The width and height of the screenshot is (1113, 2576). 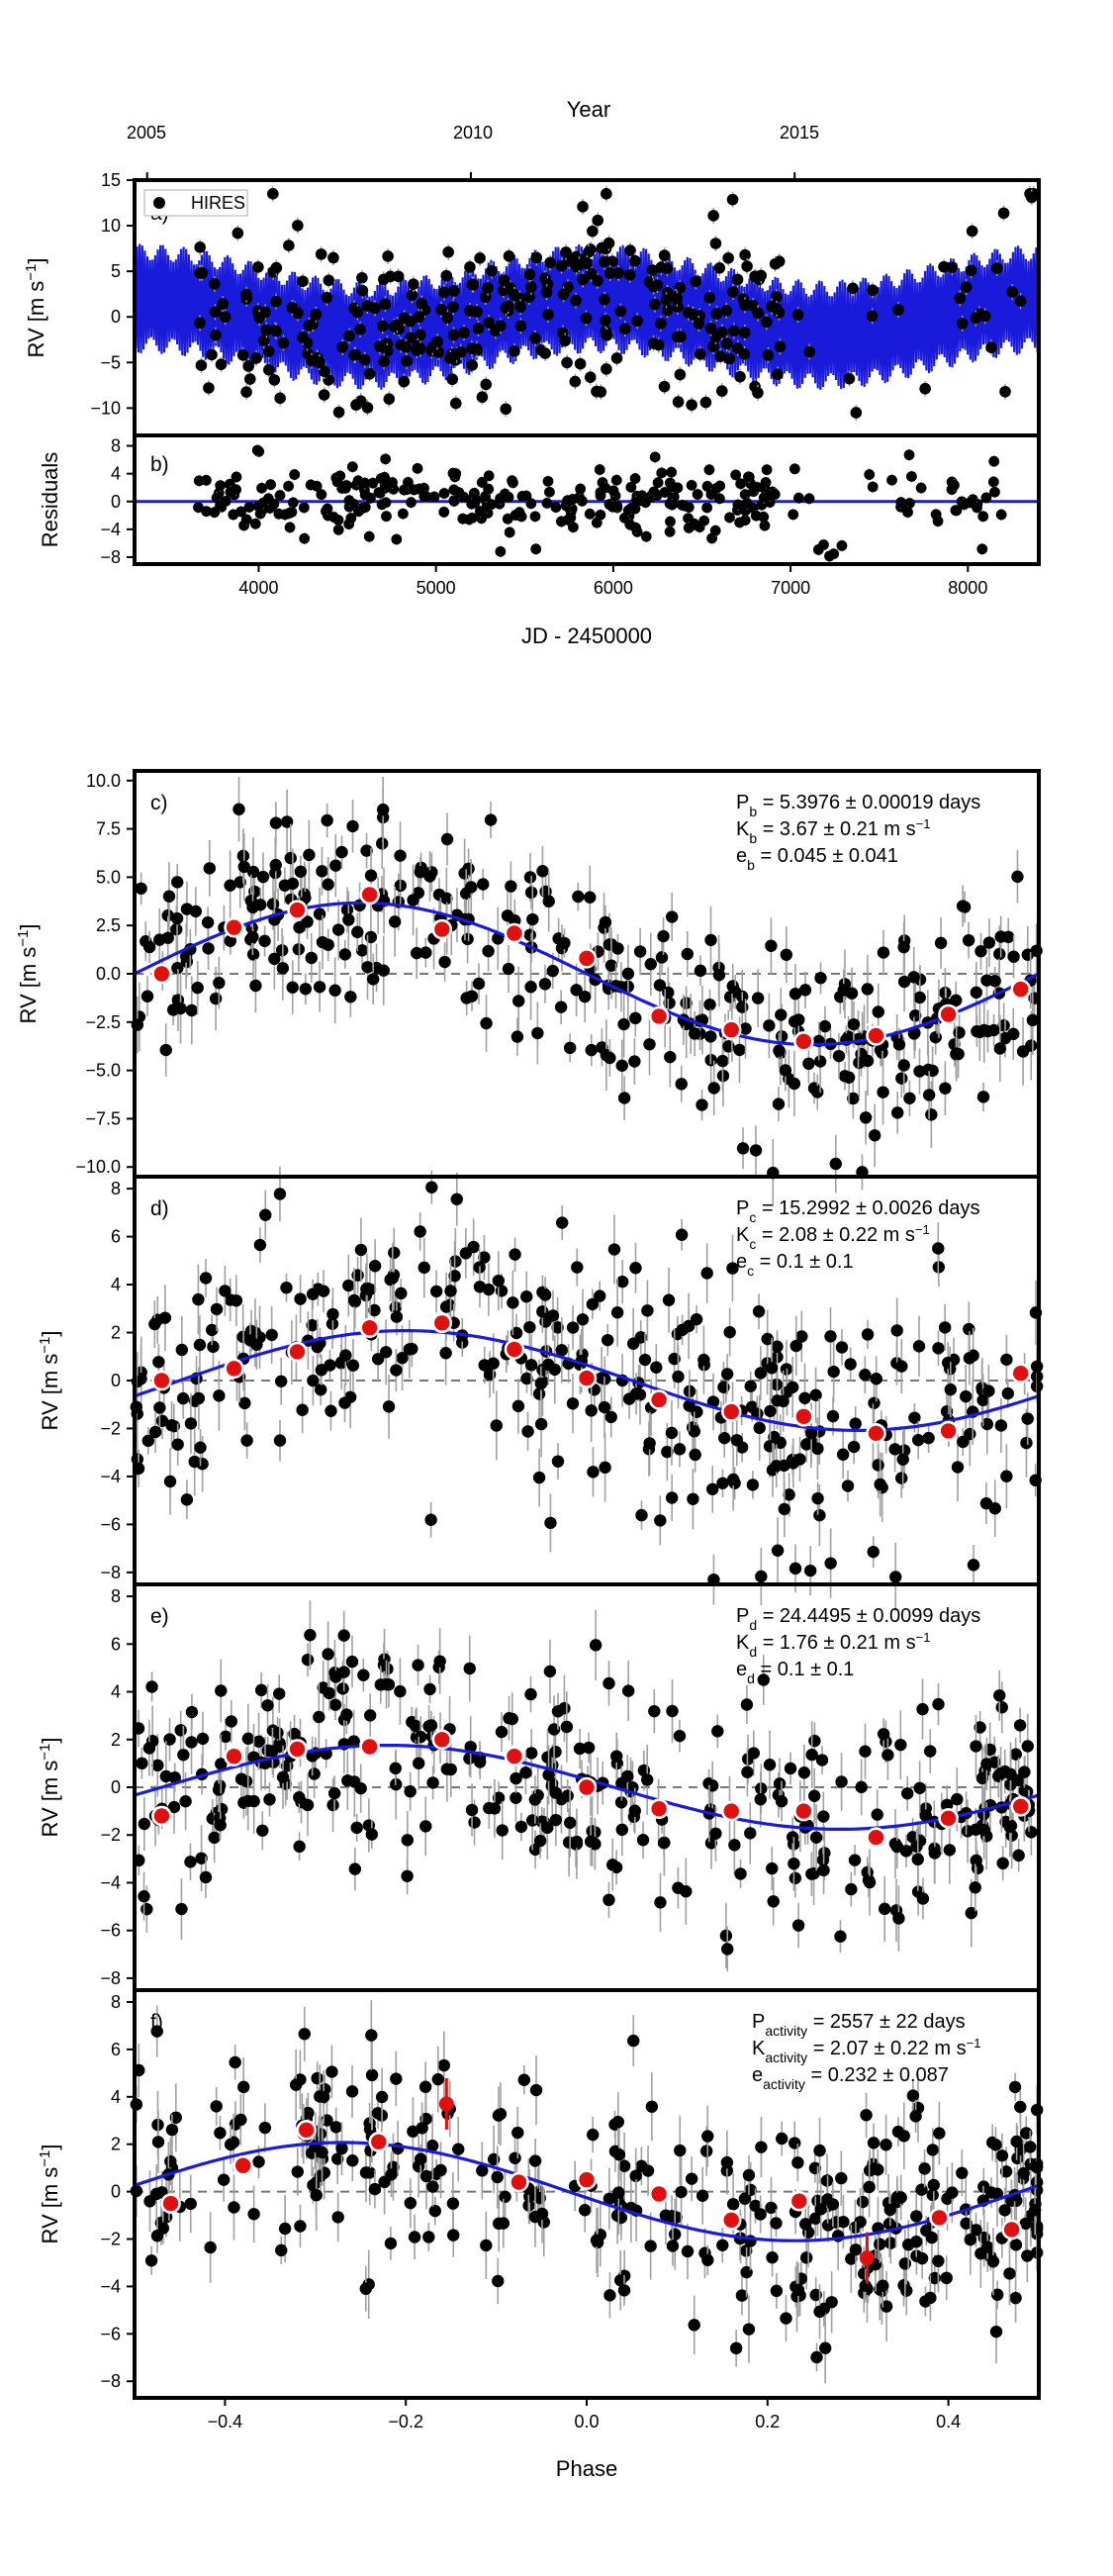 What do you see at coordinates (923, 1637) in the screenshot?
I see `annotation-superscript: −1` at bounding box center [923, 1637].